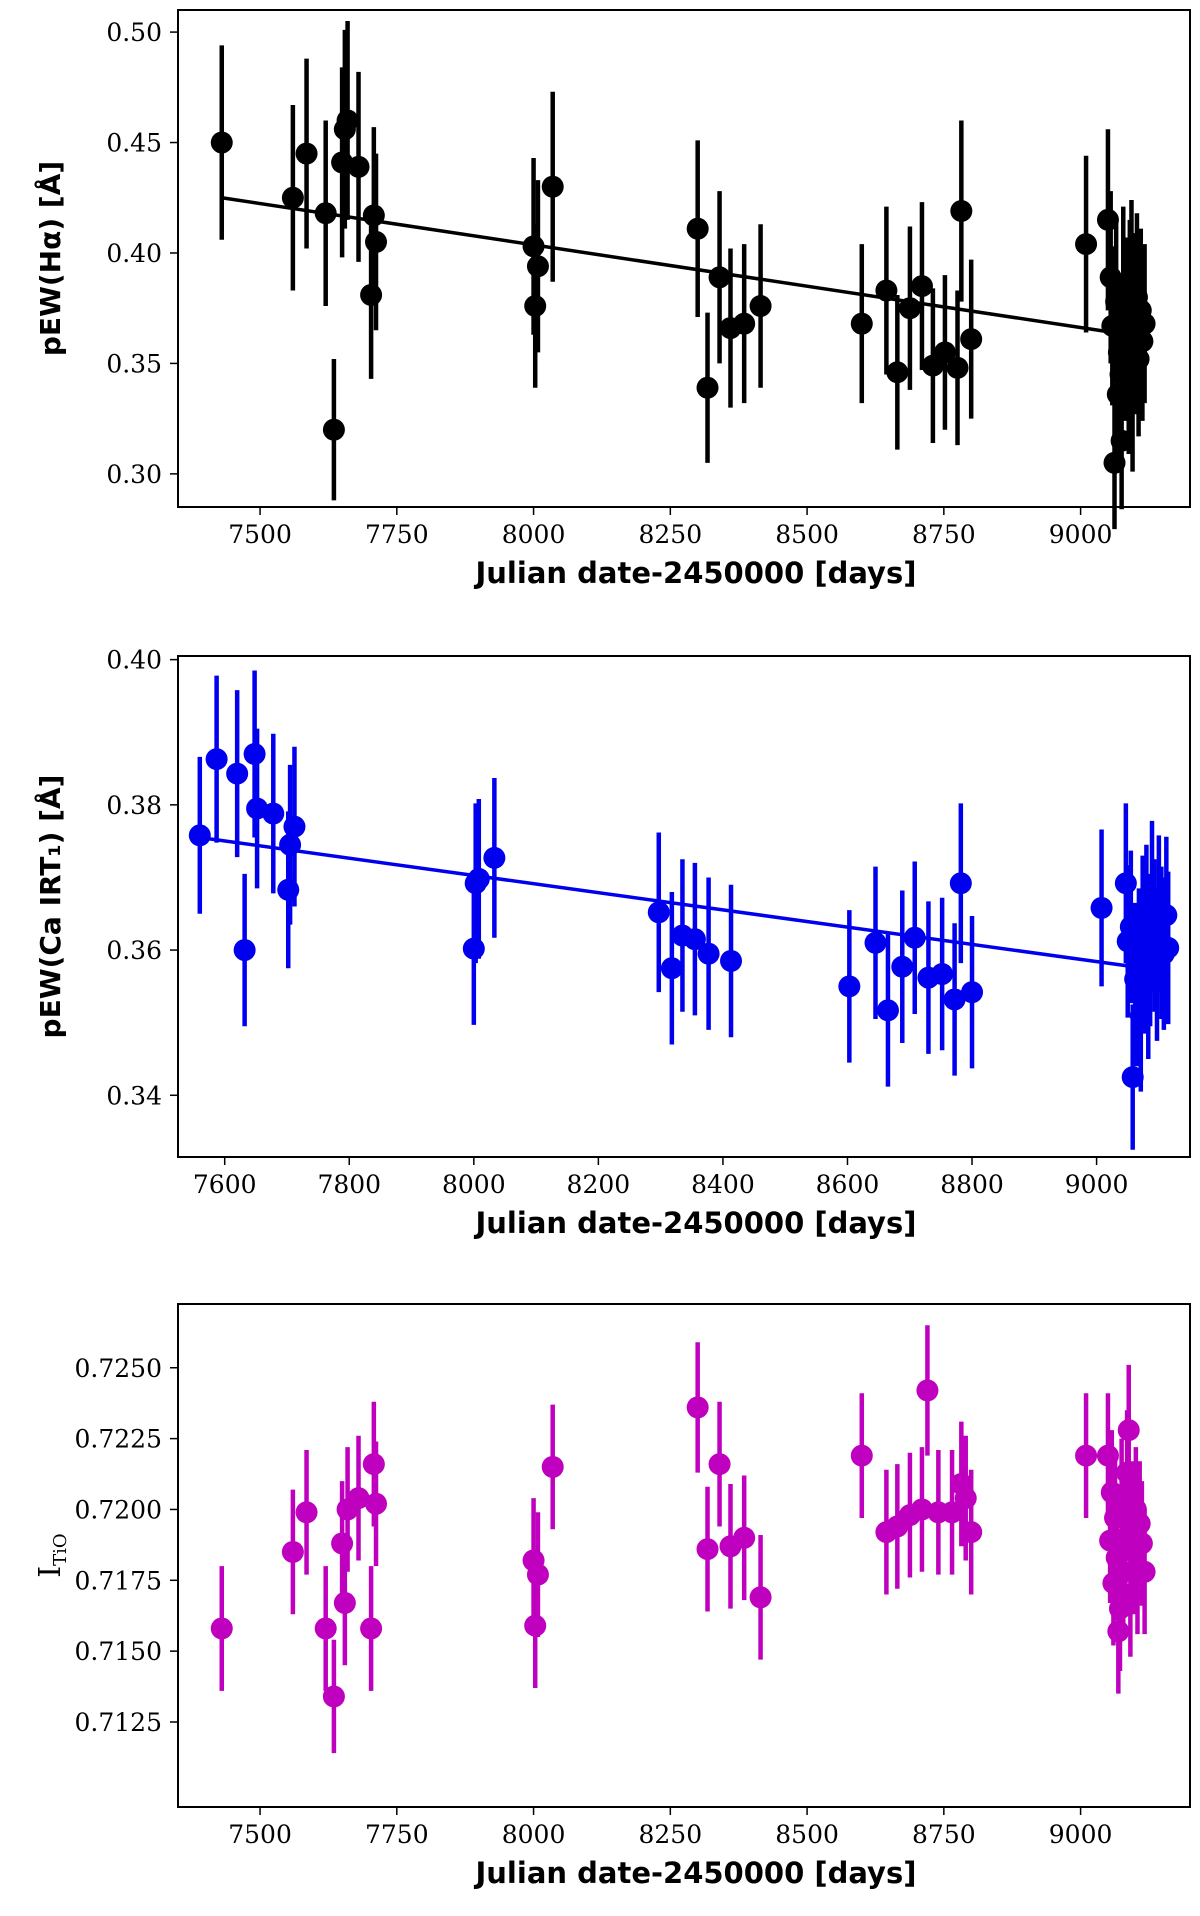 The image size is (1200, 1916). I want to click on tio-y-tick-label: 0.7250, so click(118, 1368).